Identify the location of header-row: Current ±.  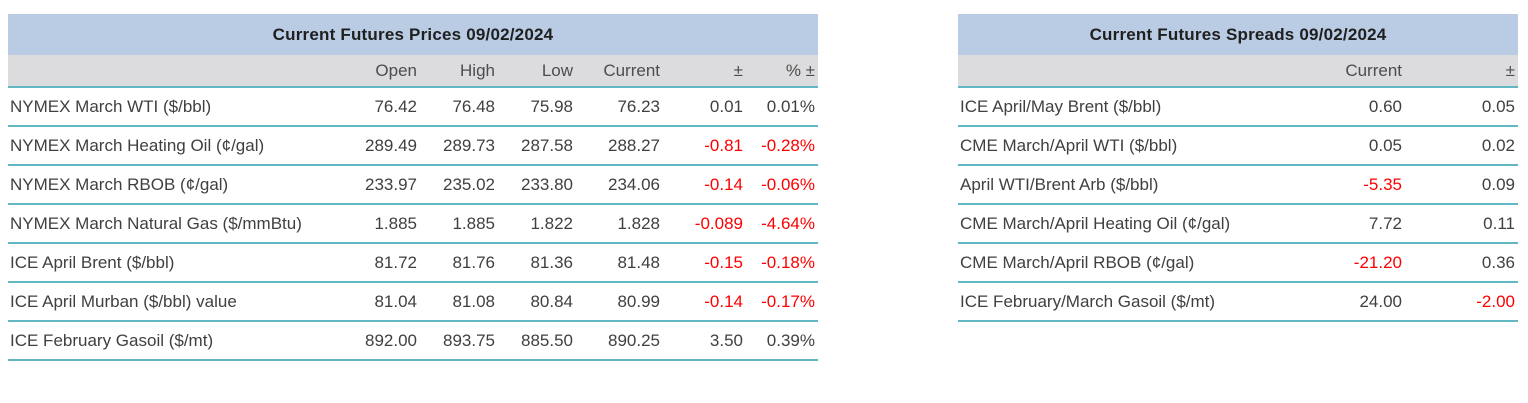
(1238, 71).